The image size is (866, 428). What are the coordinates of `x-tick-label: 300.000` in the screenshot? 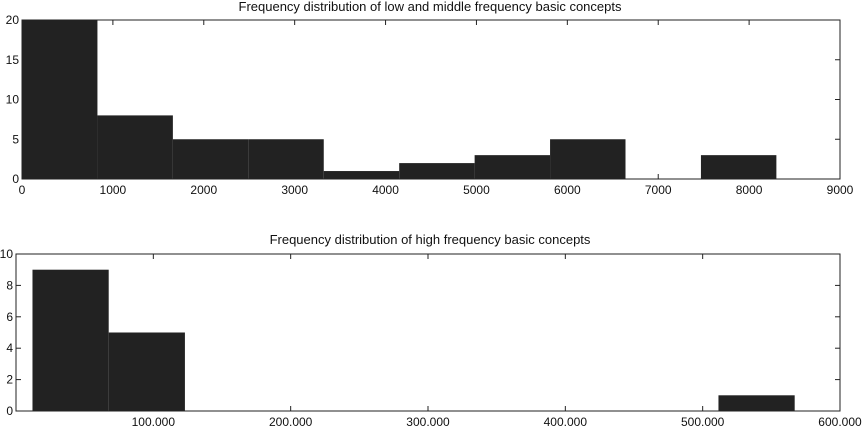 It's located at (428, 421).